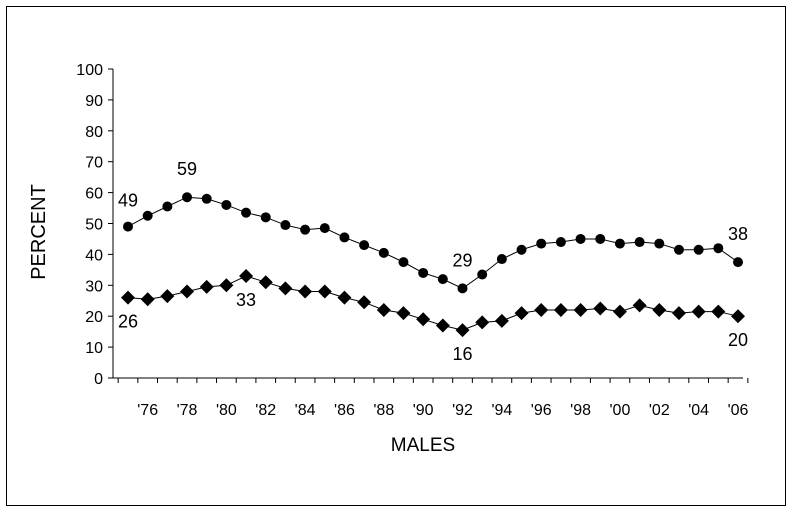  Describe the element at coordinates (128, 201) in the screenshot. I see `data-label: 49` at that location.